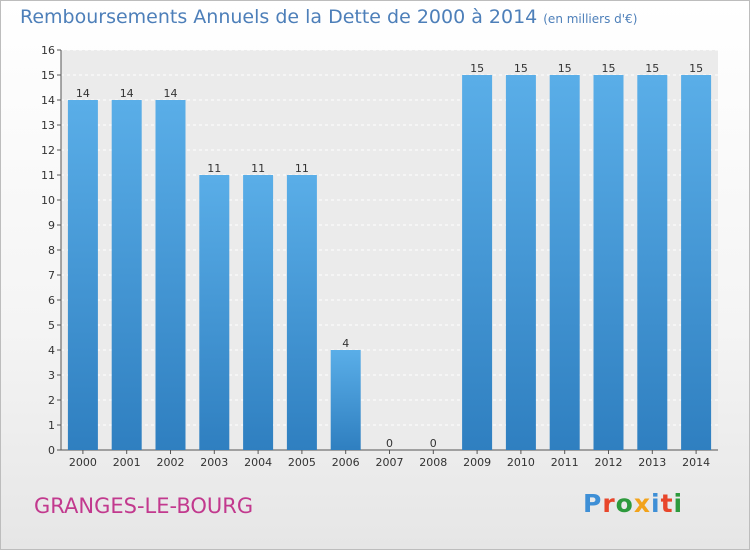  Describe the element at coordinates (652, 262) in the screenshot. I see `bar-2013` at that location.